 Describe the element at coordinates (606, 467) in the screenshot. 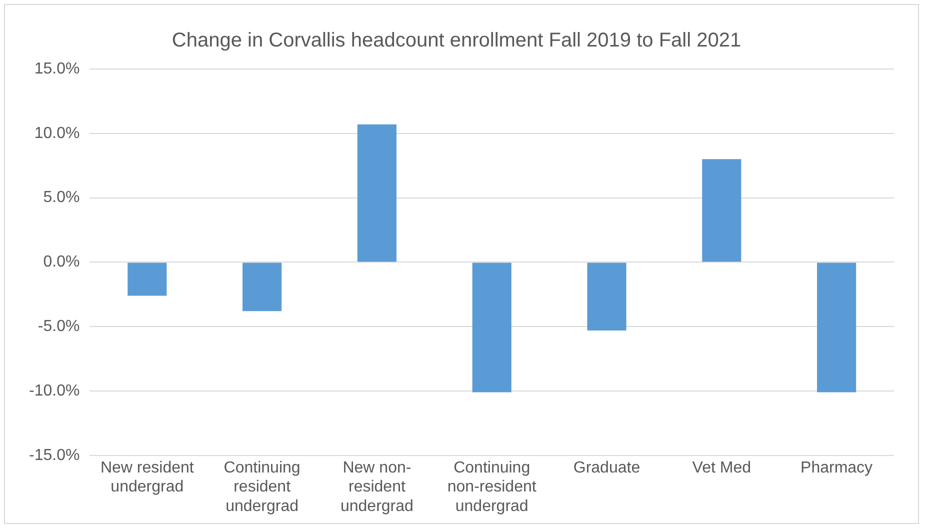

I see `x-tick-label: Graduate` at that location.